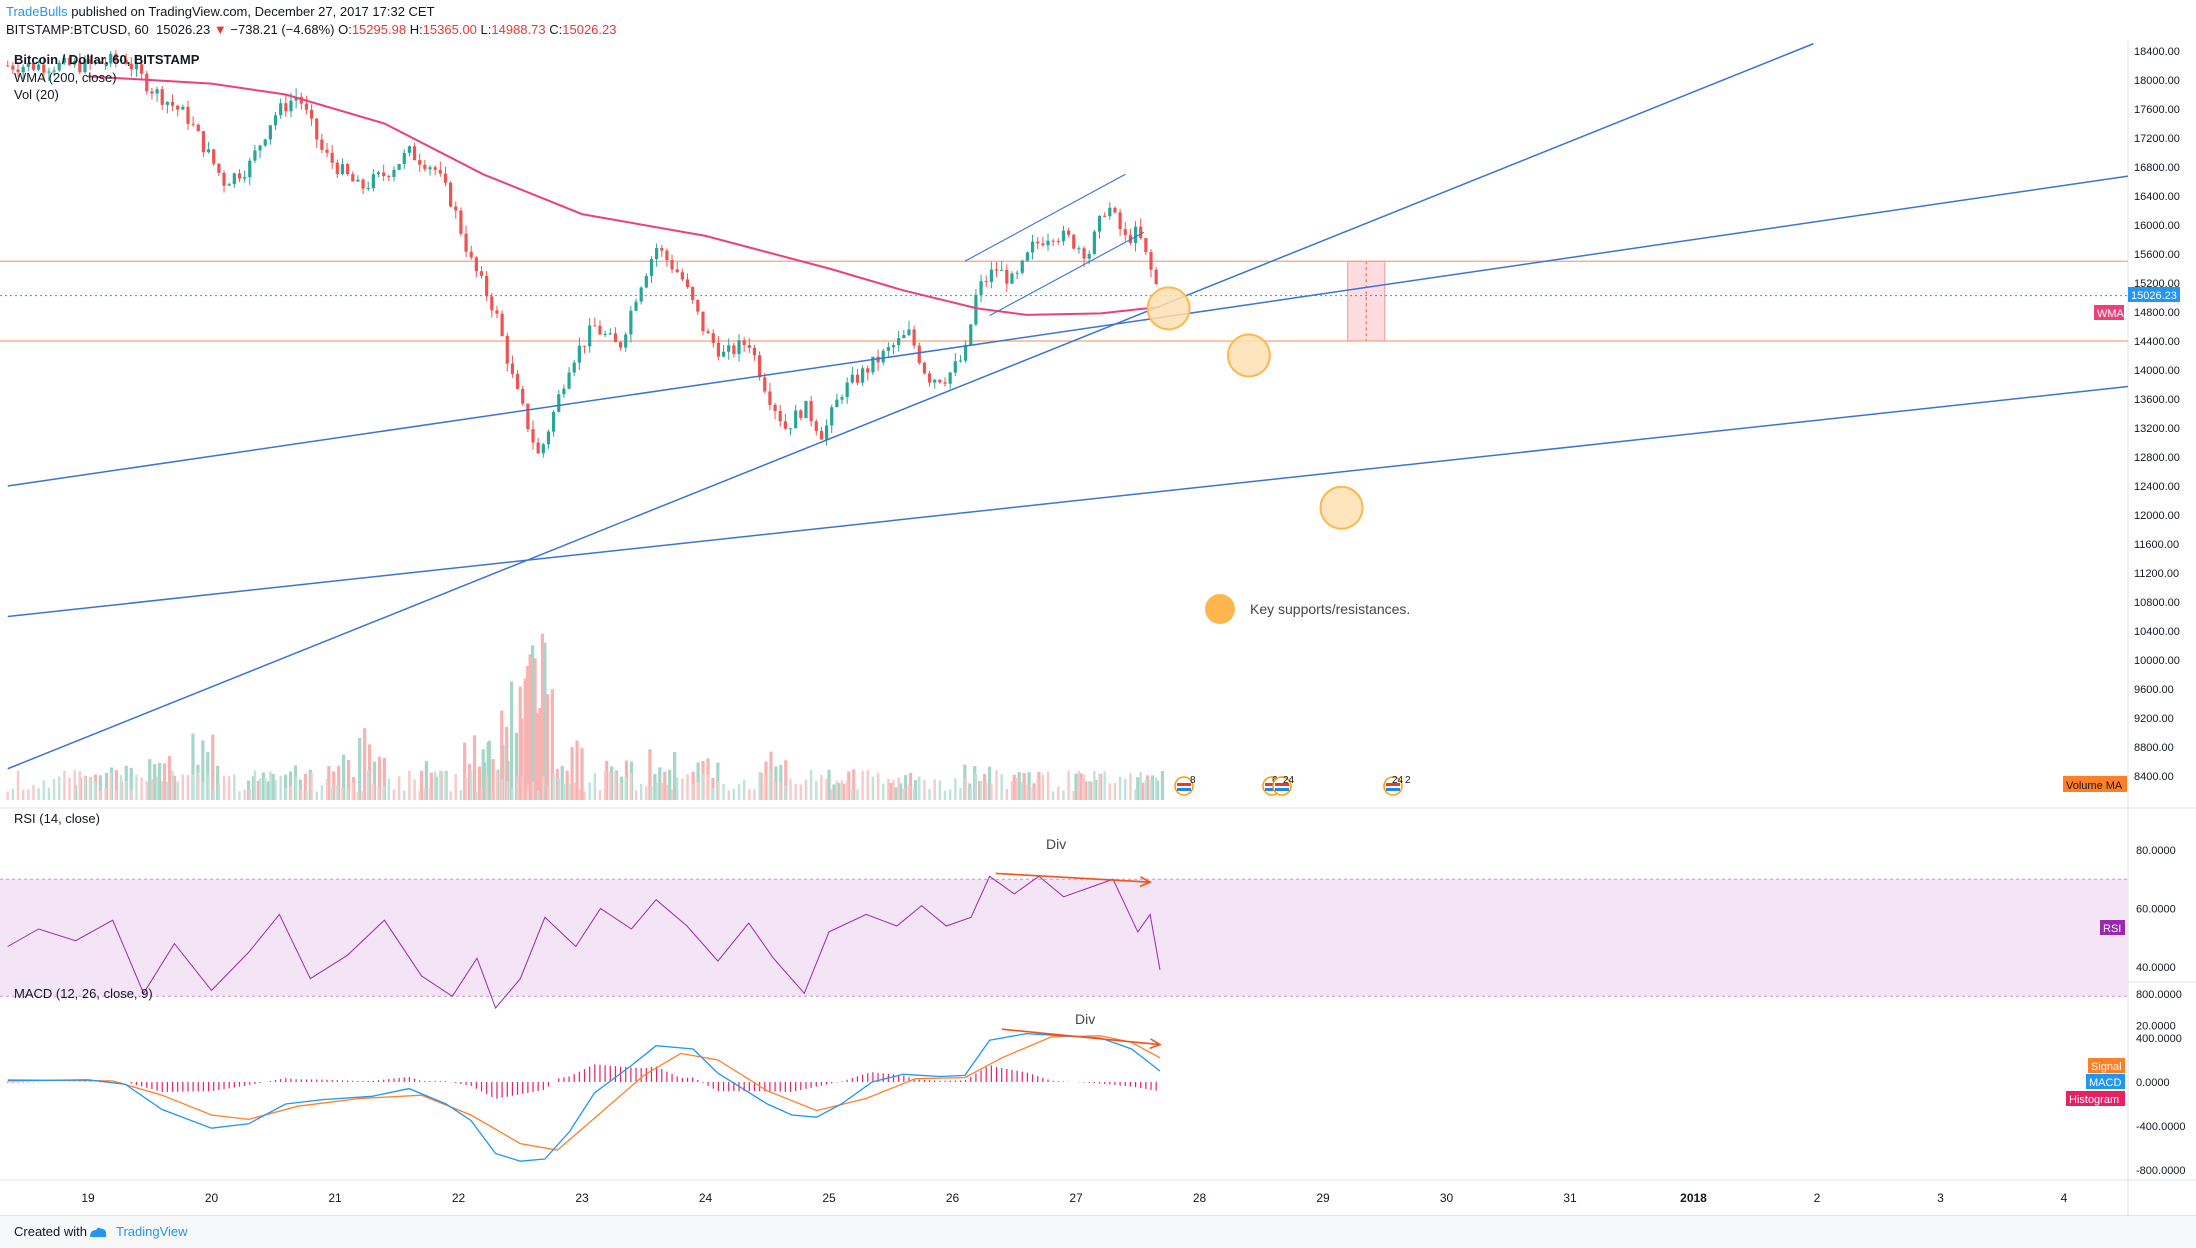  What do you see at coordinates (77, 29) in the screenshot?
I see `symbol-label: BITSTAMP:BTCUSD, 60` at bounding box center [77, 29].